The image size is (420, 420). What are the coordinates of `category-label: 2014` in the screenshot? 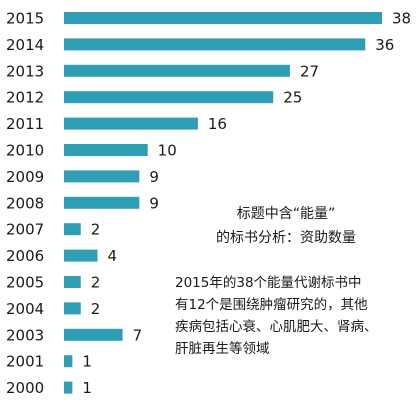 It's located at (25, 45).